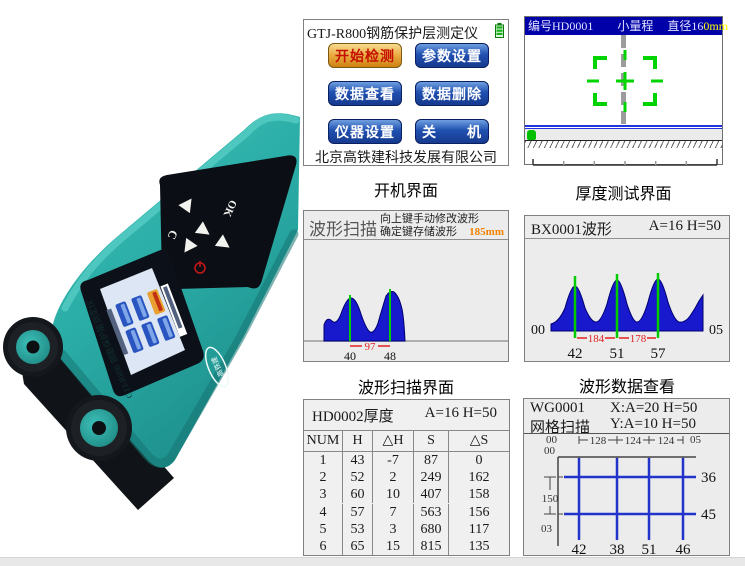  What do you see at coordinates (393, 34) in the screenshot?
I see `boot-title: GTJ-R800钢筋保护层测定仪` at bounding box center [393, 34].